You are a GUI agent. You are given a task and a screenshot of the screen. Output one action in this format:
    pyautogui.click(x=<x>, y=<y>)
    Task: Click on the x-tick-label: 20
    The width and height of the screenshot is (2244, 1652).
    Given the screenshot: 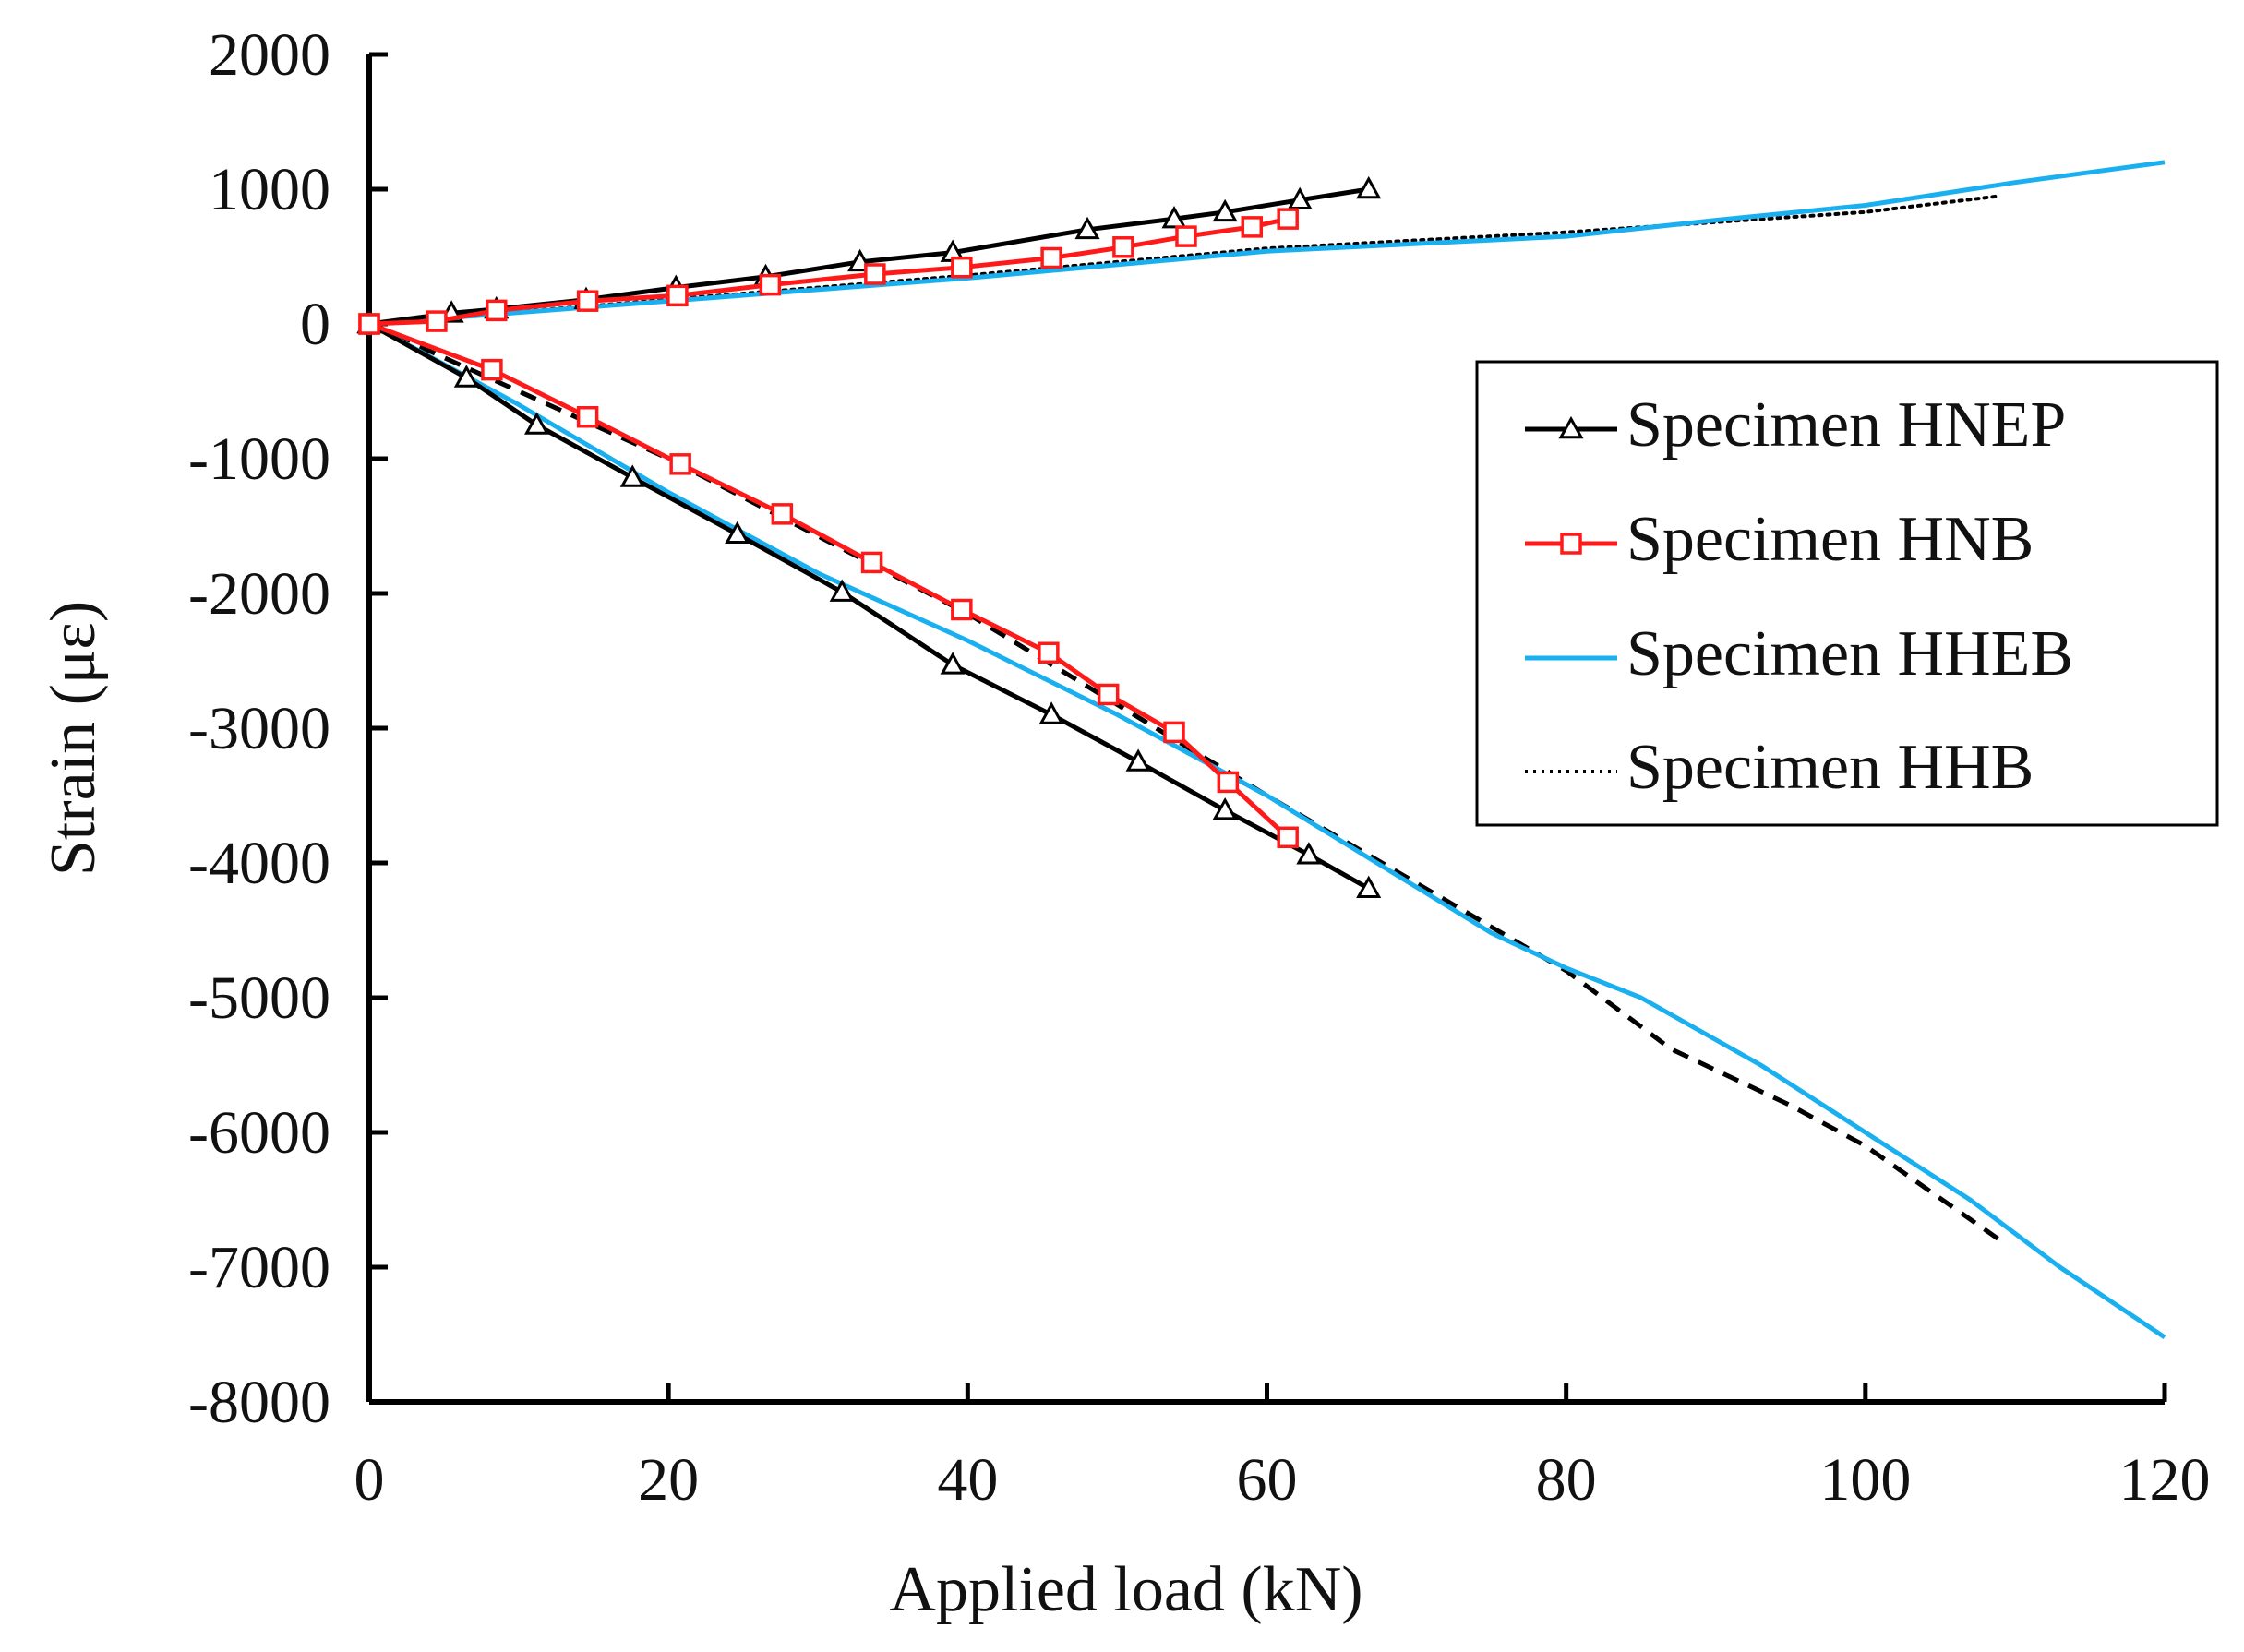 What is the action you would take?
    pyautogui.click(x=668, y=1480)
    